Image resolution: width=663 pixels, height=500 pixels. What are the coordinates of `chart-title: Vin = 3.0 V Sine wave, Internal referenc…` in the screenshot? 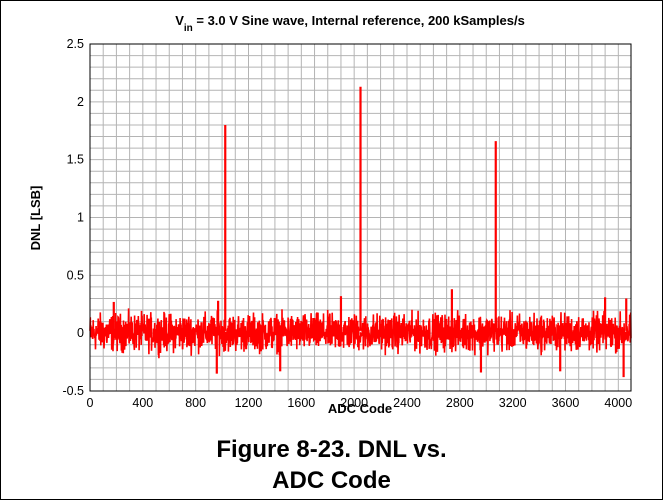 It's located at (350, 23).